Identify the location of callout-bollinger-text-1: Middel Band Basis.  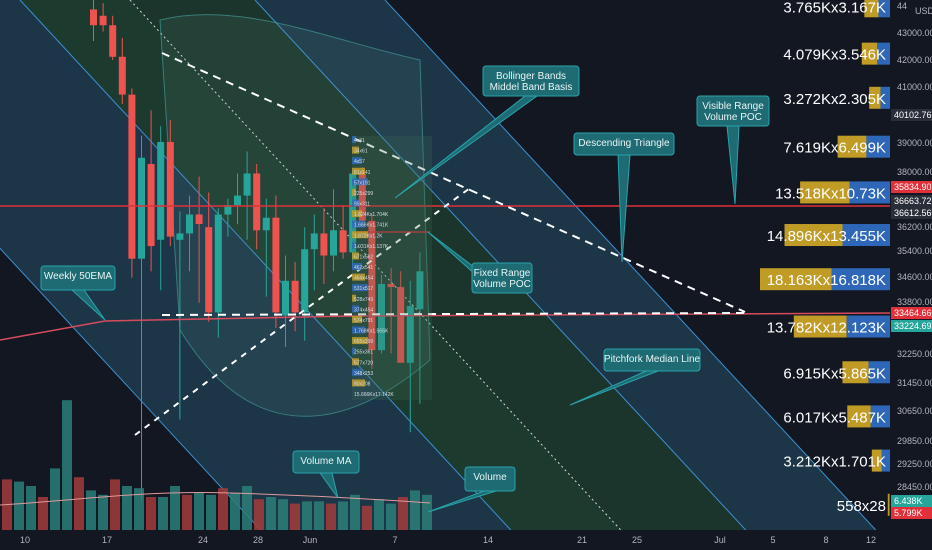
(531, 87).